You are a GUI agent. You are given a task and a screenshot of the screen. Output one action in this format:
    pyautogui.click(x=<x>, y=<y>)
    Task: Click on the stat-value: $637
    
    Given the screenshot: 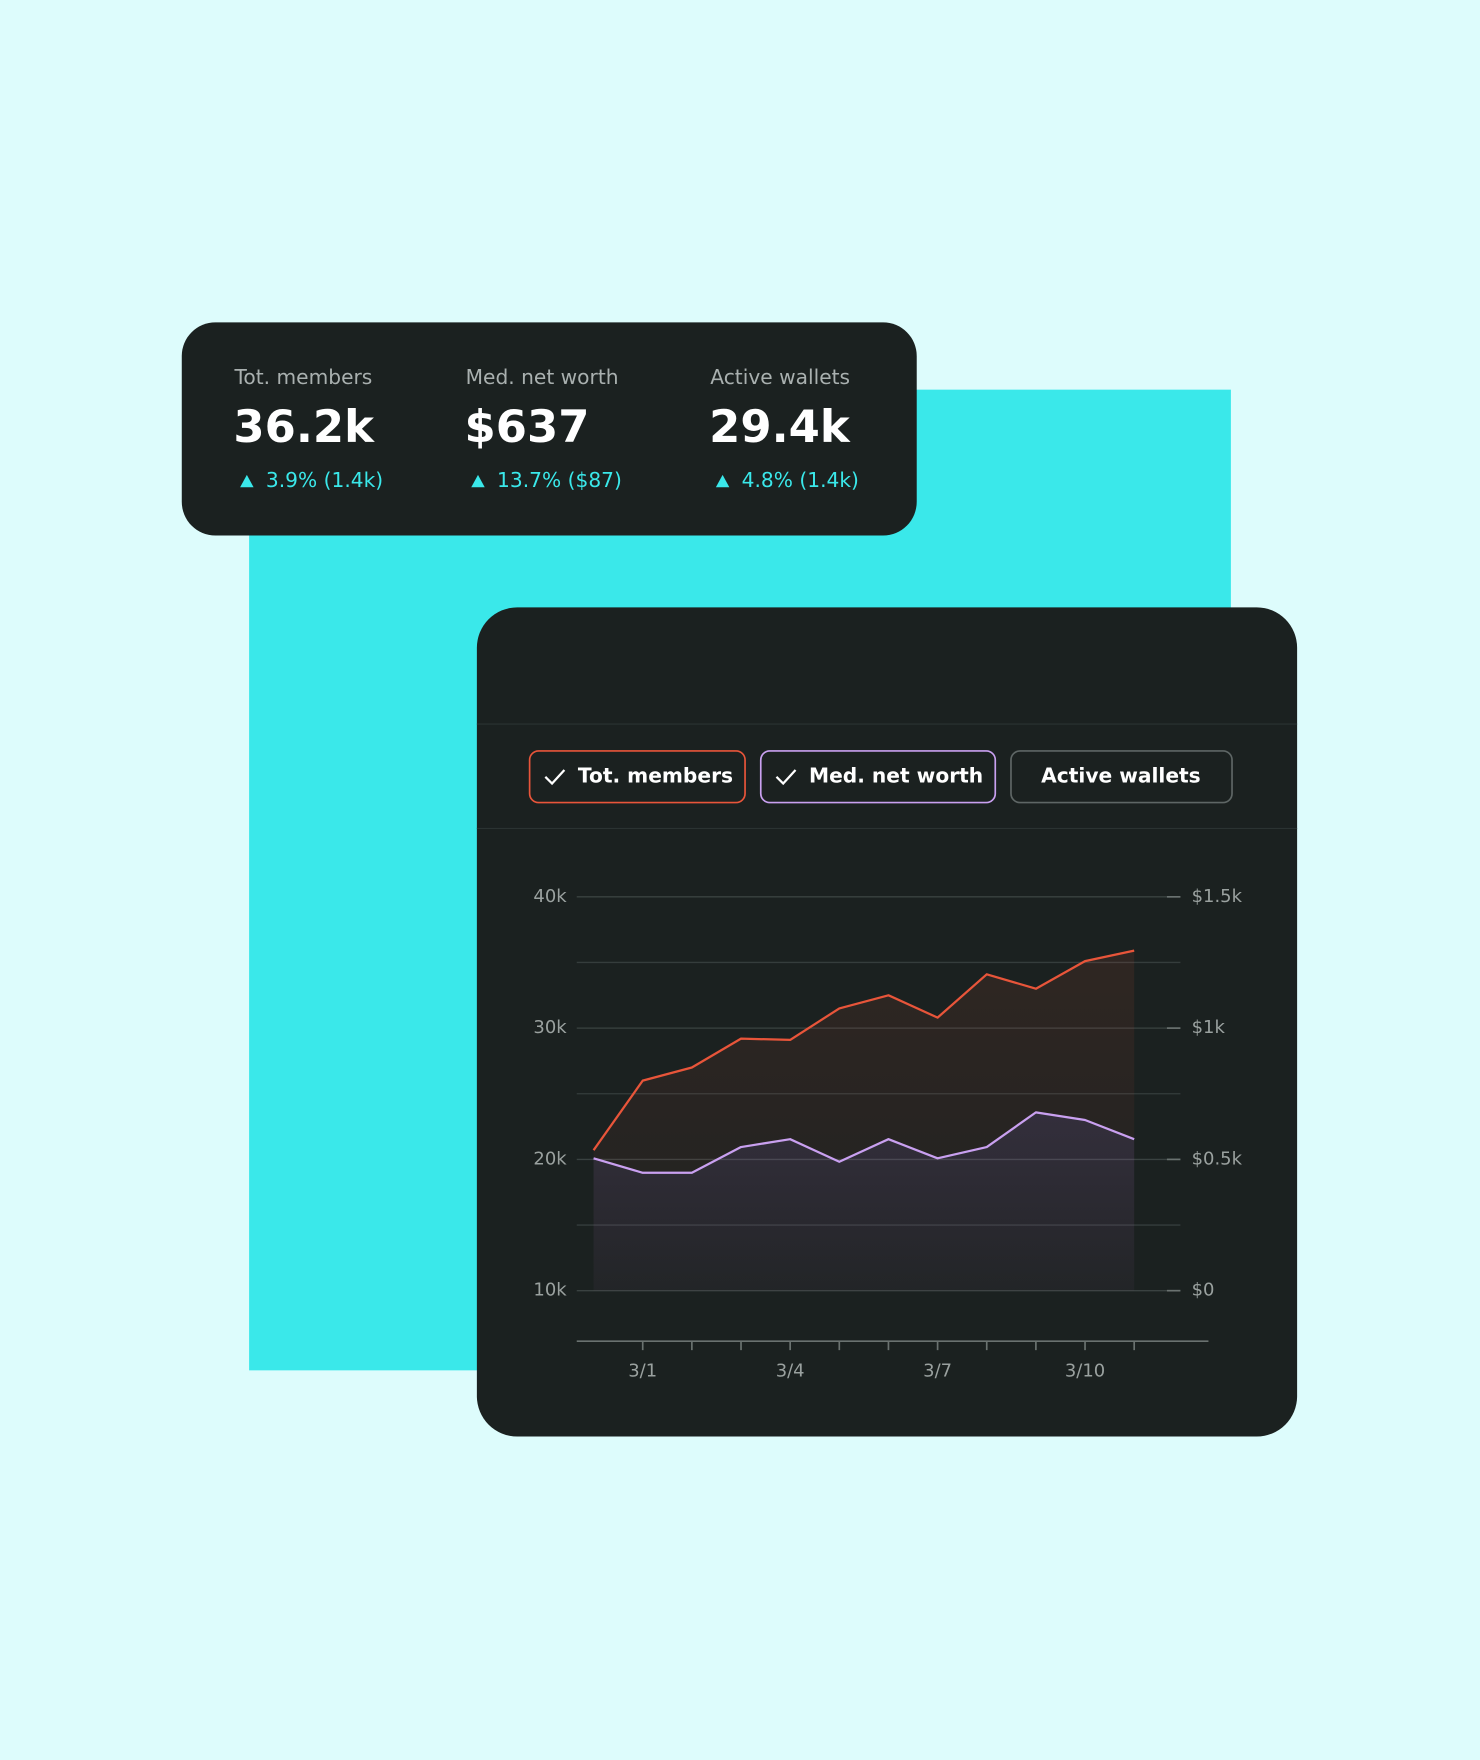 What is the action you would take?
    pyautogui.click(x=527, y=426)
    